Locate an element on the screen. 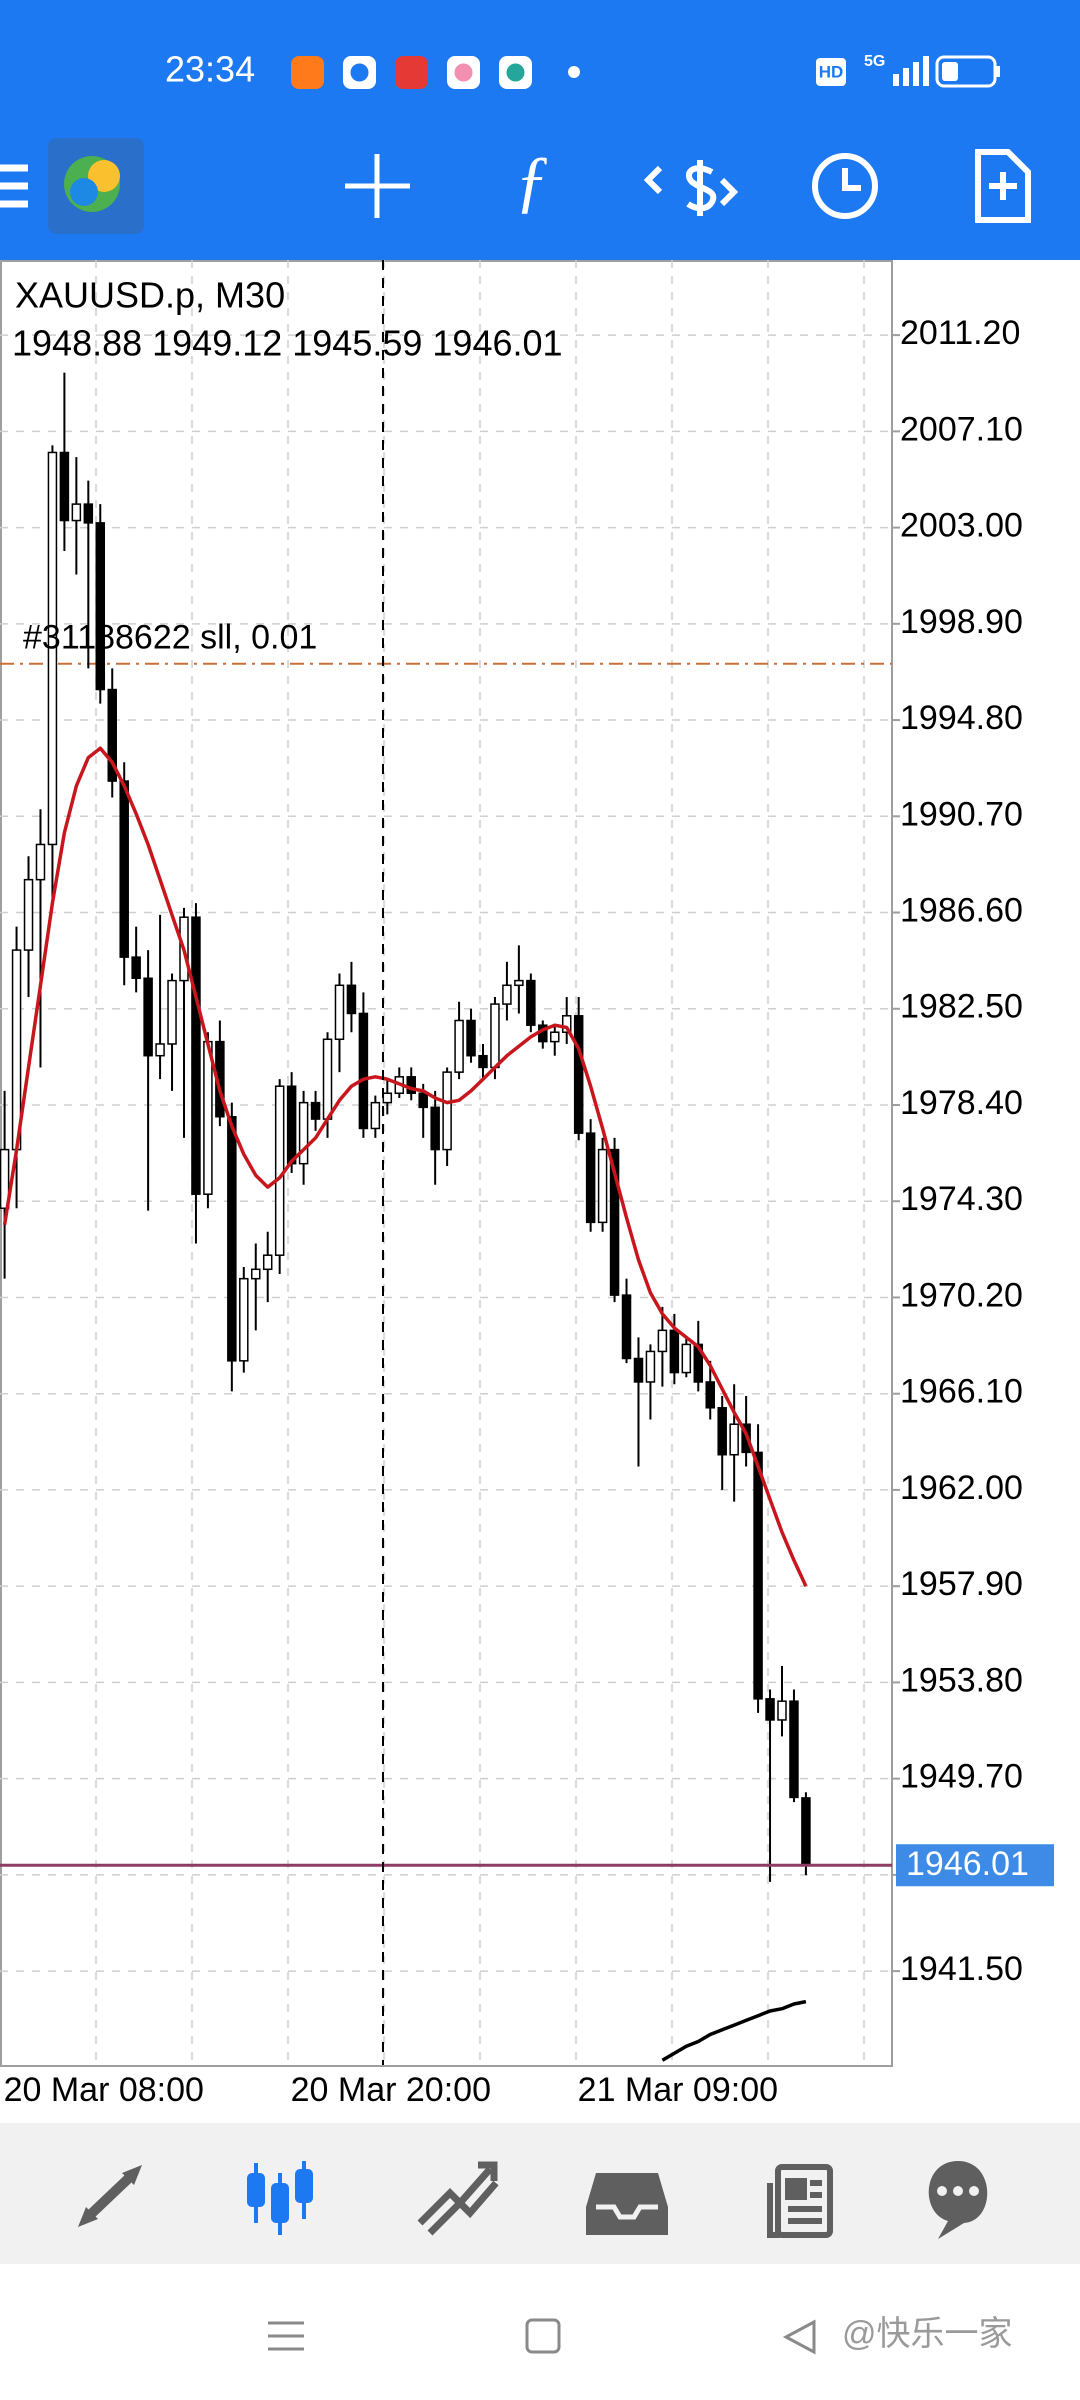  x-tick-label: 20 Mar 08:00 is located at coordinates (104, 2090).